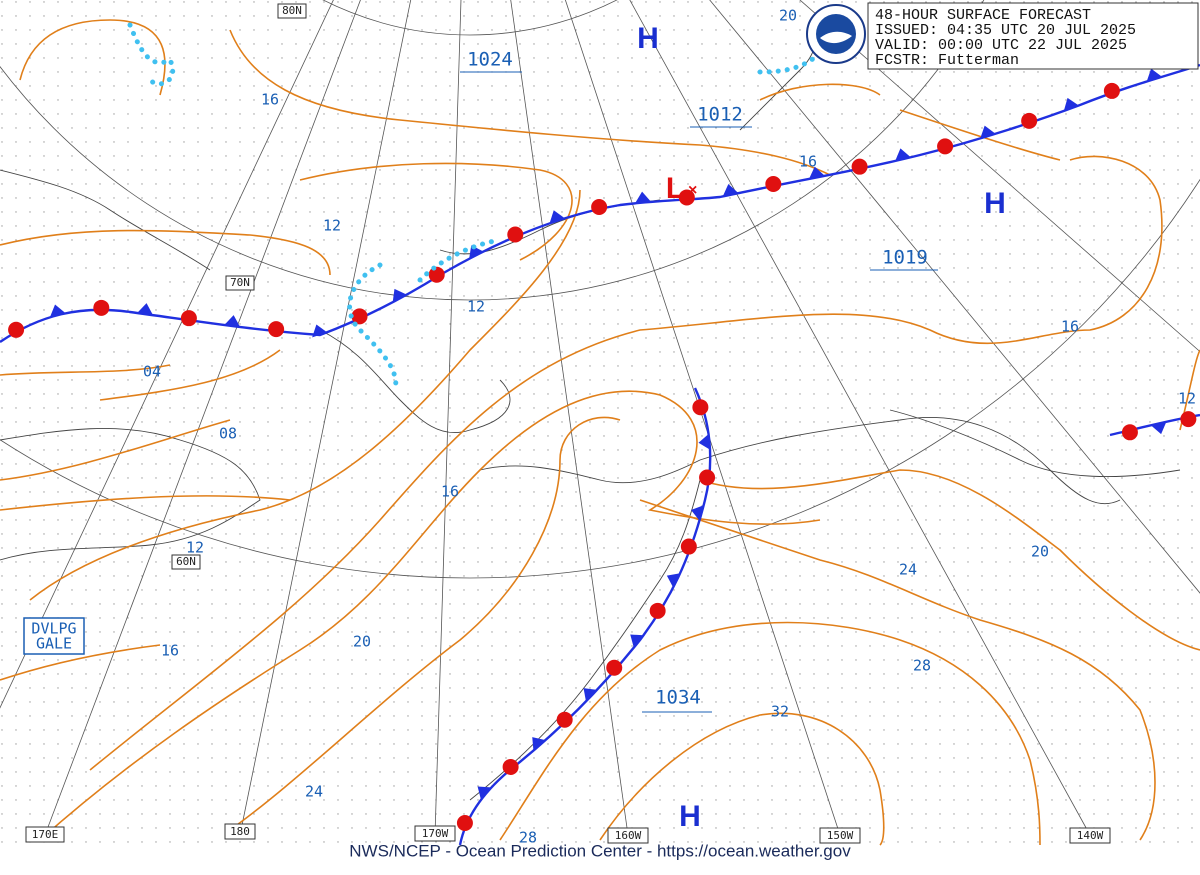  I want to click on pressure-label: 1024, so click(490, 60).